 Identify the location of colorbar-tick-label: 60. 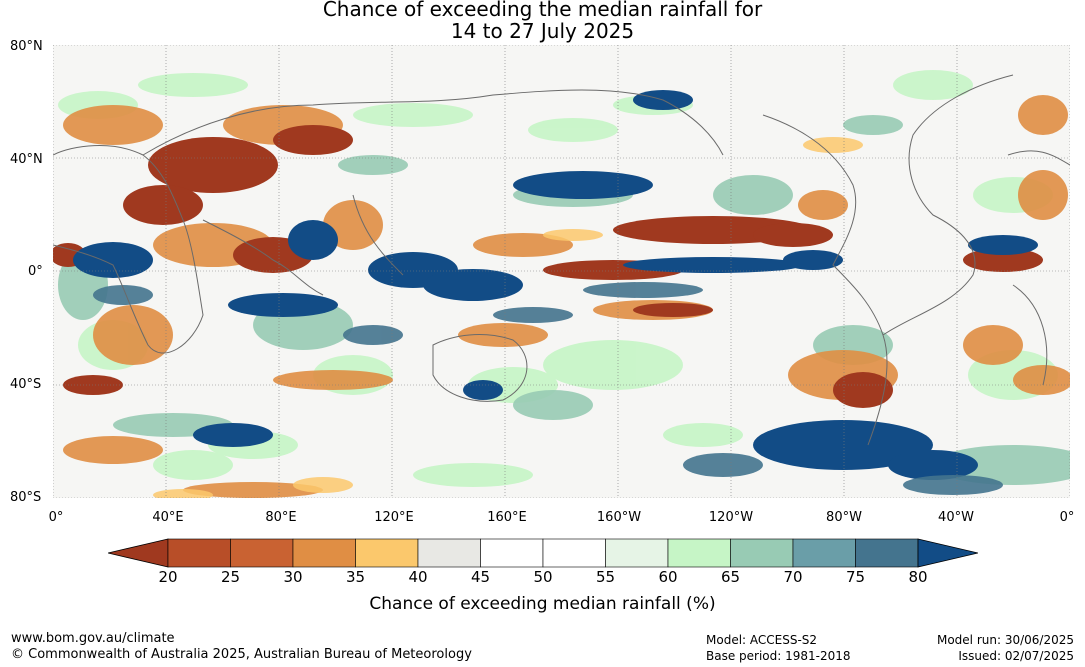
(668, 577).